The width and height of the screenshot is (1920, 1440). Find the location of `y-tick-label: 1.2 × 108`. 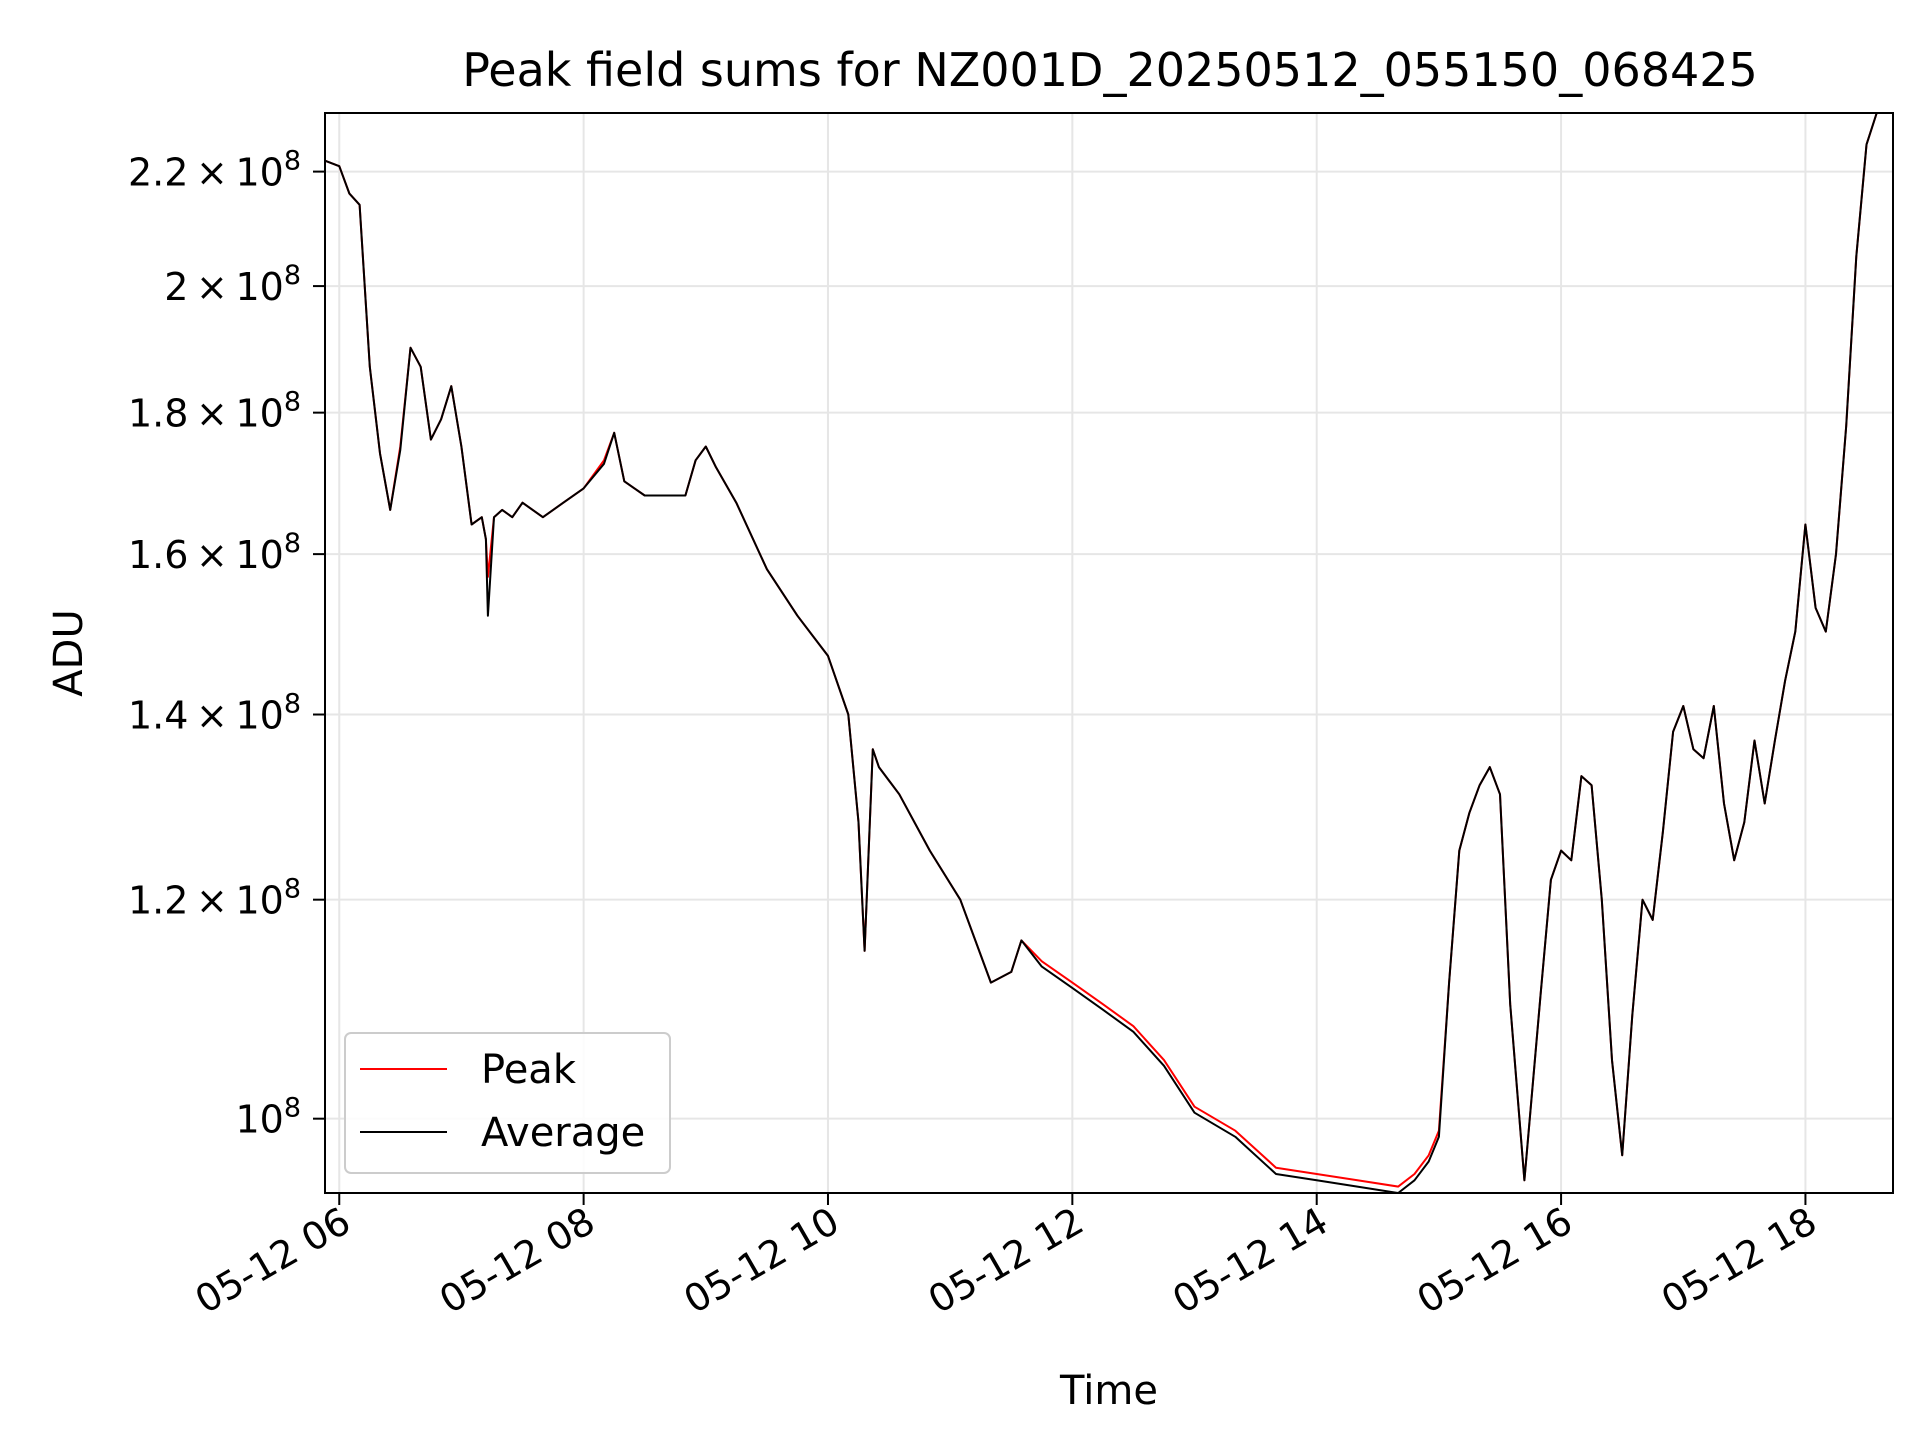

y-tick-label: 1.2 × 108 is located at coordinates (214, 898).